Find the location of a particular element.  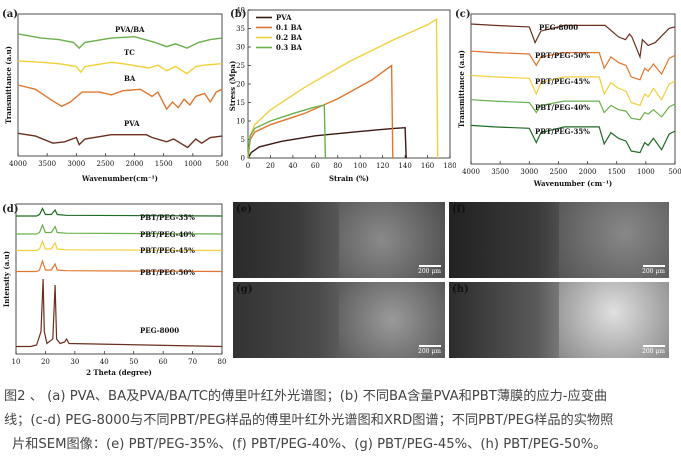

photo-h-label: (h) is located at coordinates (460, 289).